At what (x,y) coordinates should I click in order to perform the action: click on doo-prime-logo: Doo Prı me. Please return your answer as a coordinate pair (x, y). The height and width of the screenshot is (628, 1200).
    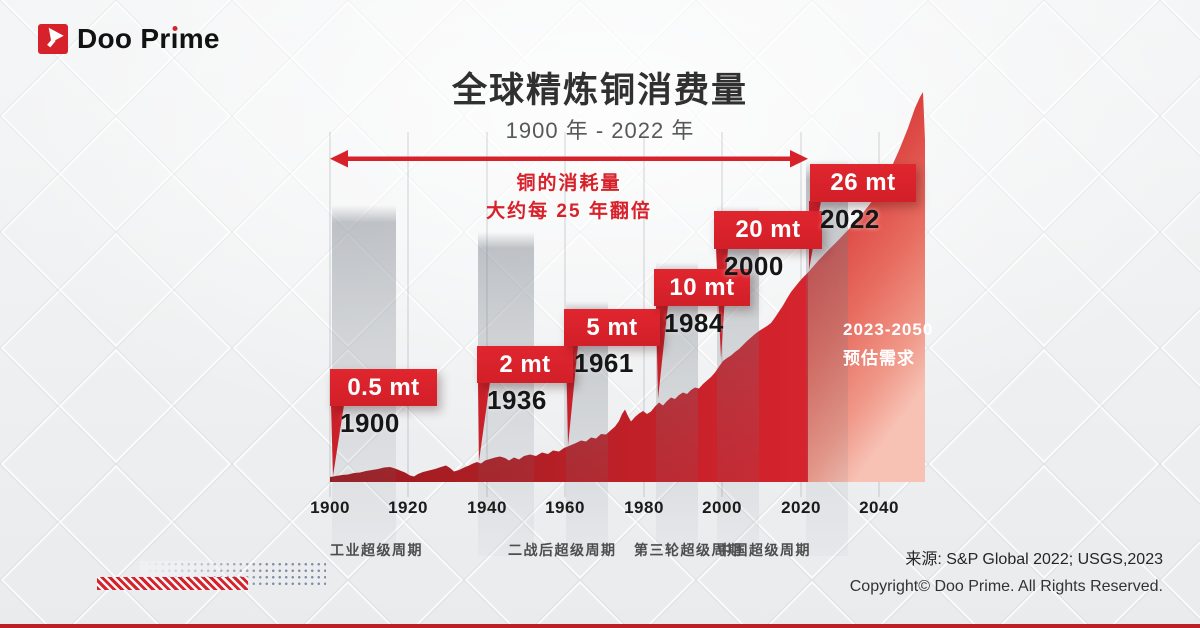
    Looking at the image, I should click on (129, 39).